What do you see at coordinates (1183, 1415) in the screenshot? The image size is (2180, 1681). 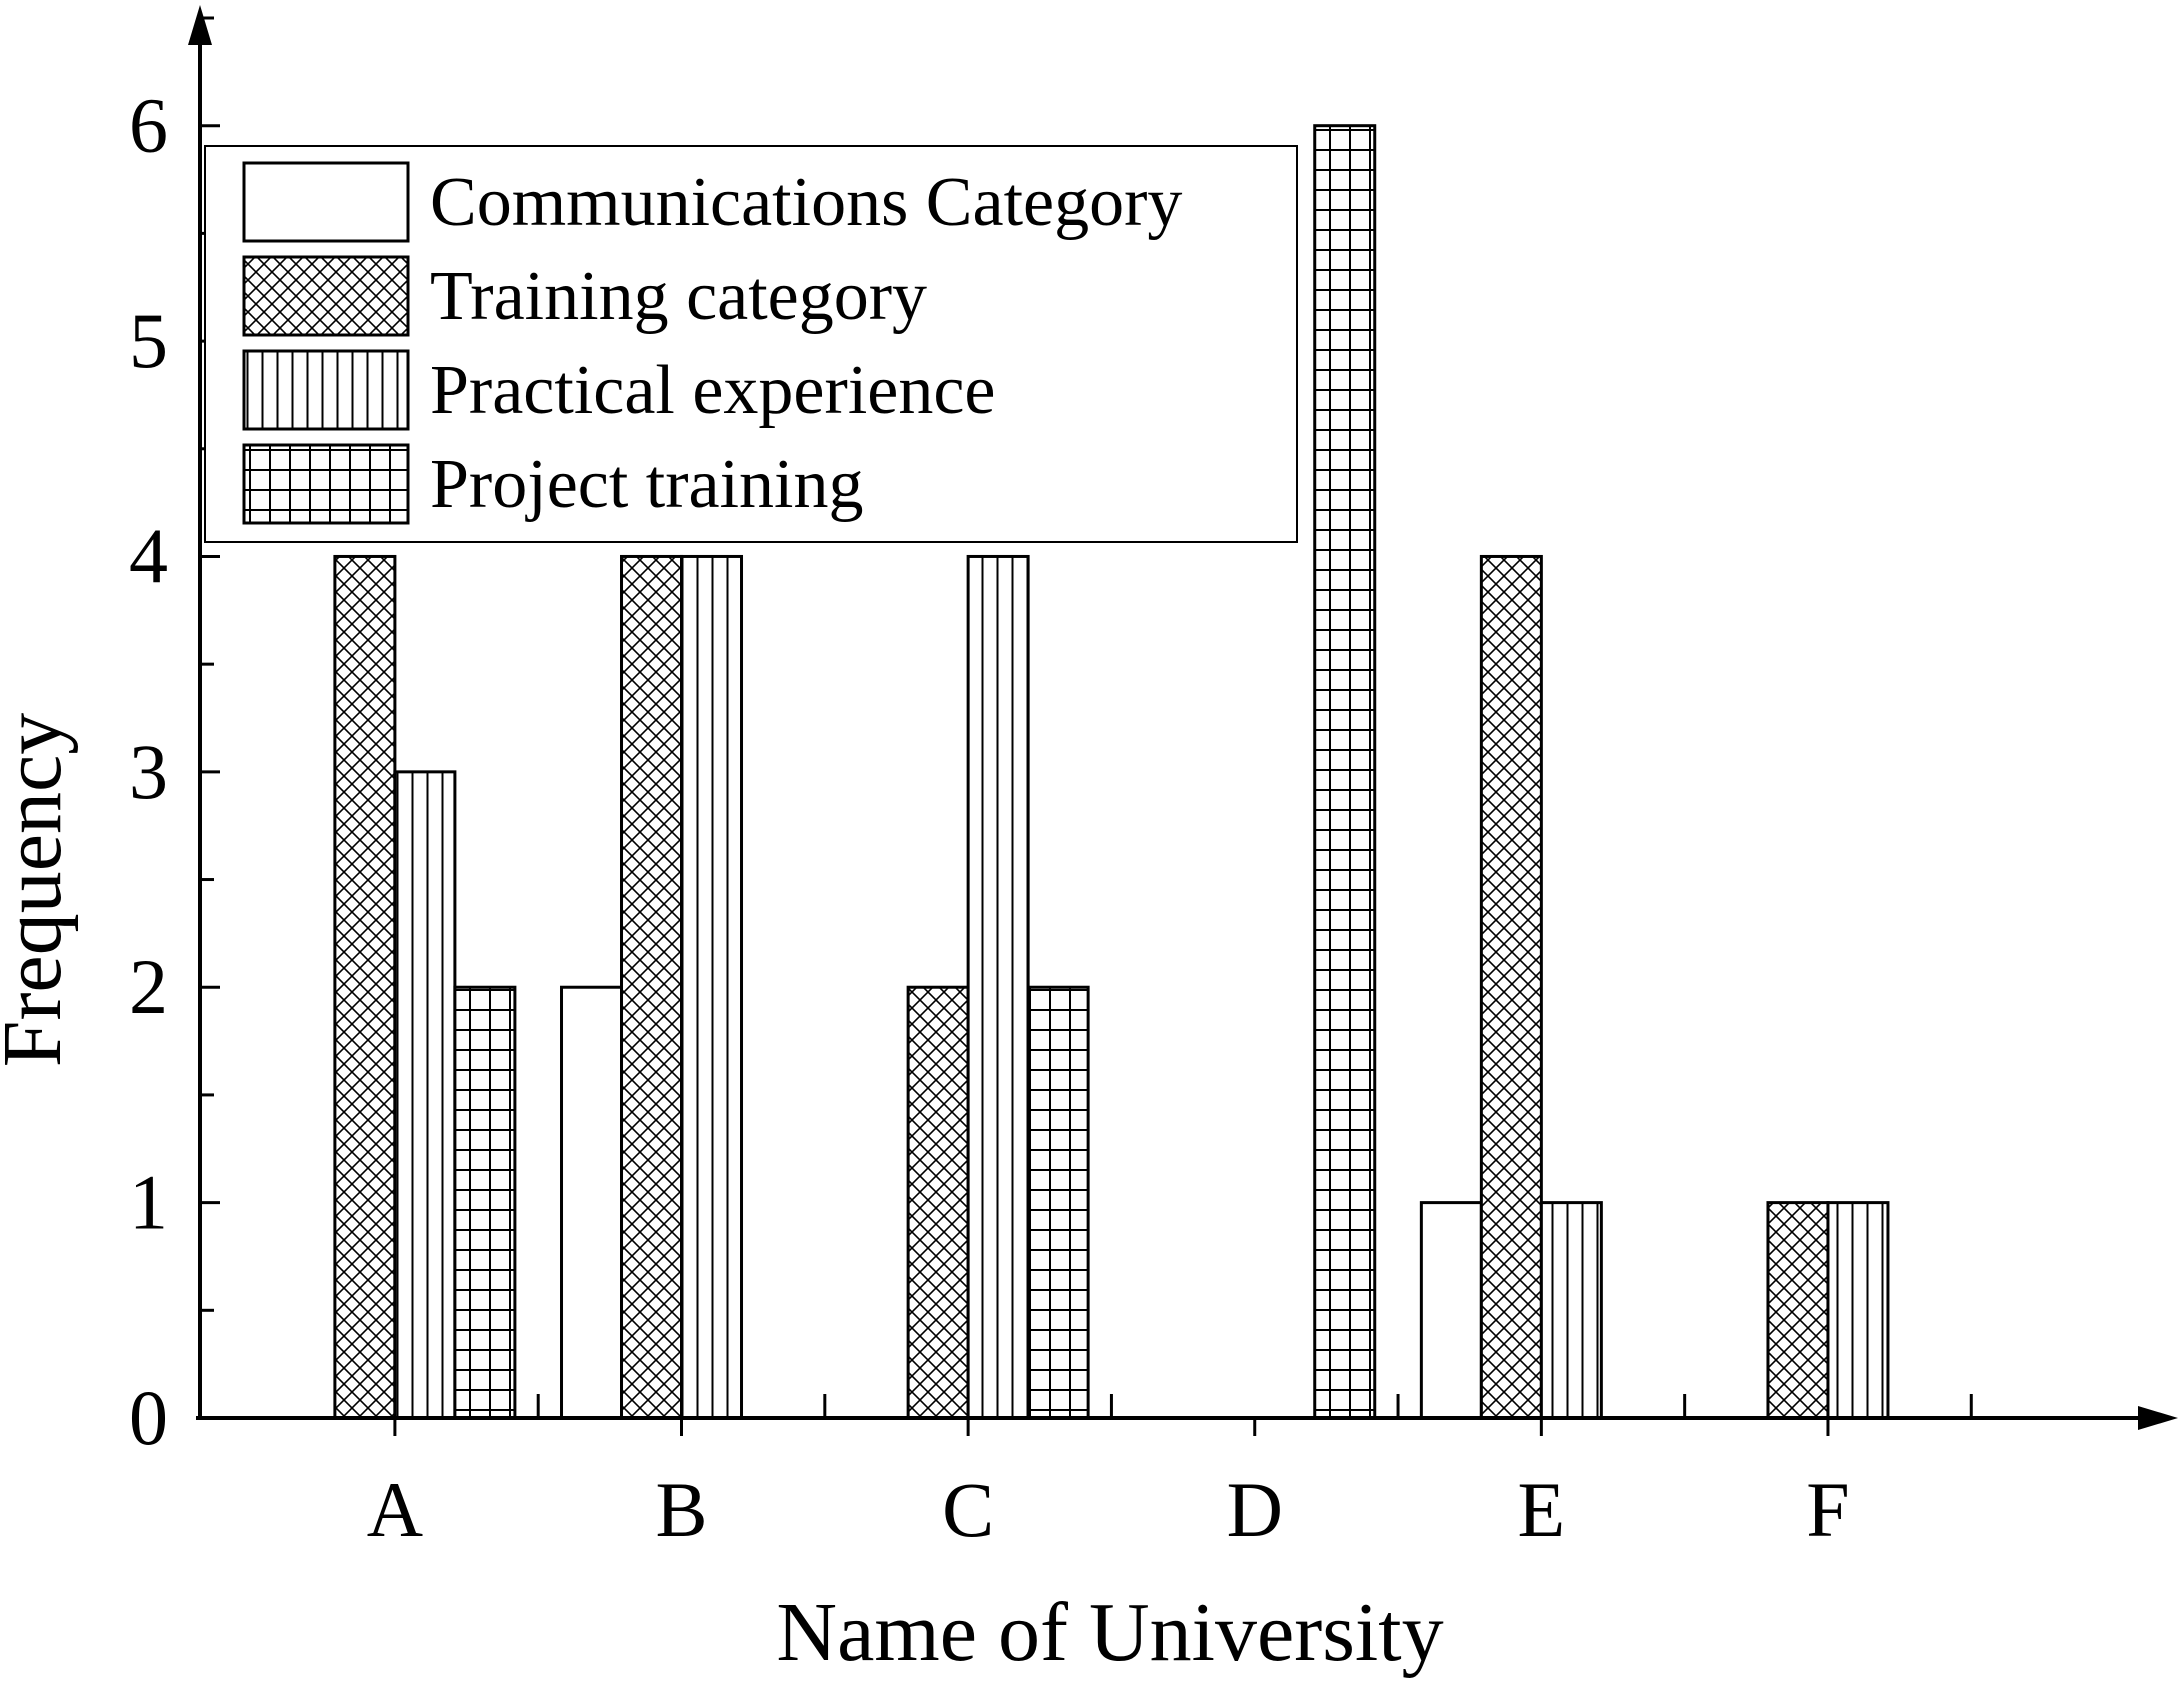 I see `x-tick-marks` at bounding box center [1183, 1415].